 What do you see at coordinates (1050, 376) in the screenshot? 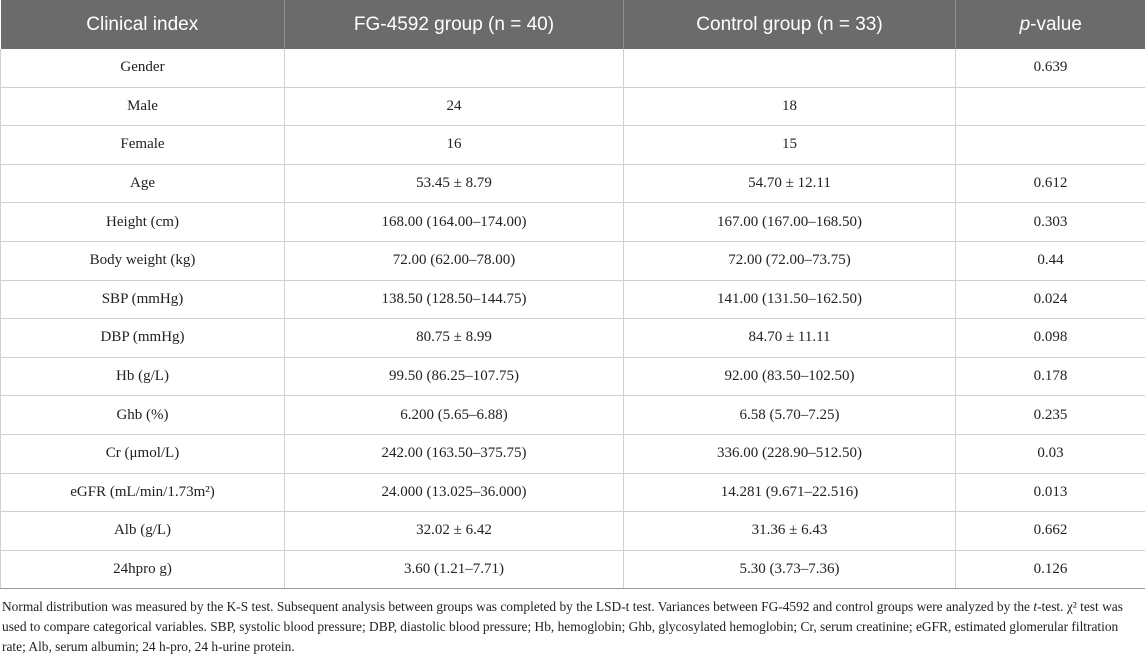
I see `cell-p: 0.178` at bounding box center [1050, 376].